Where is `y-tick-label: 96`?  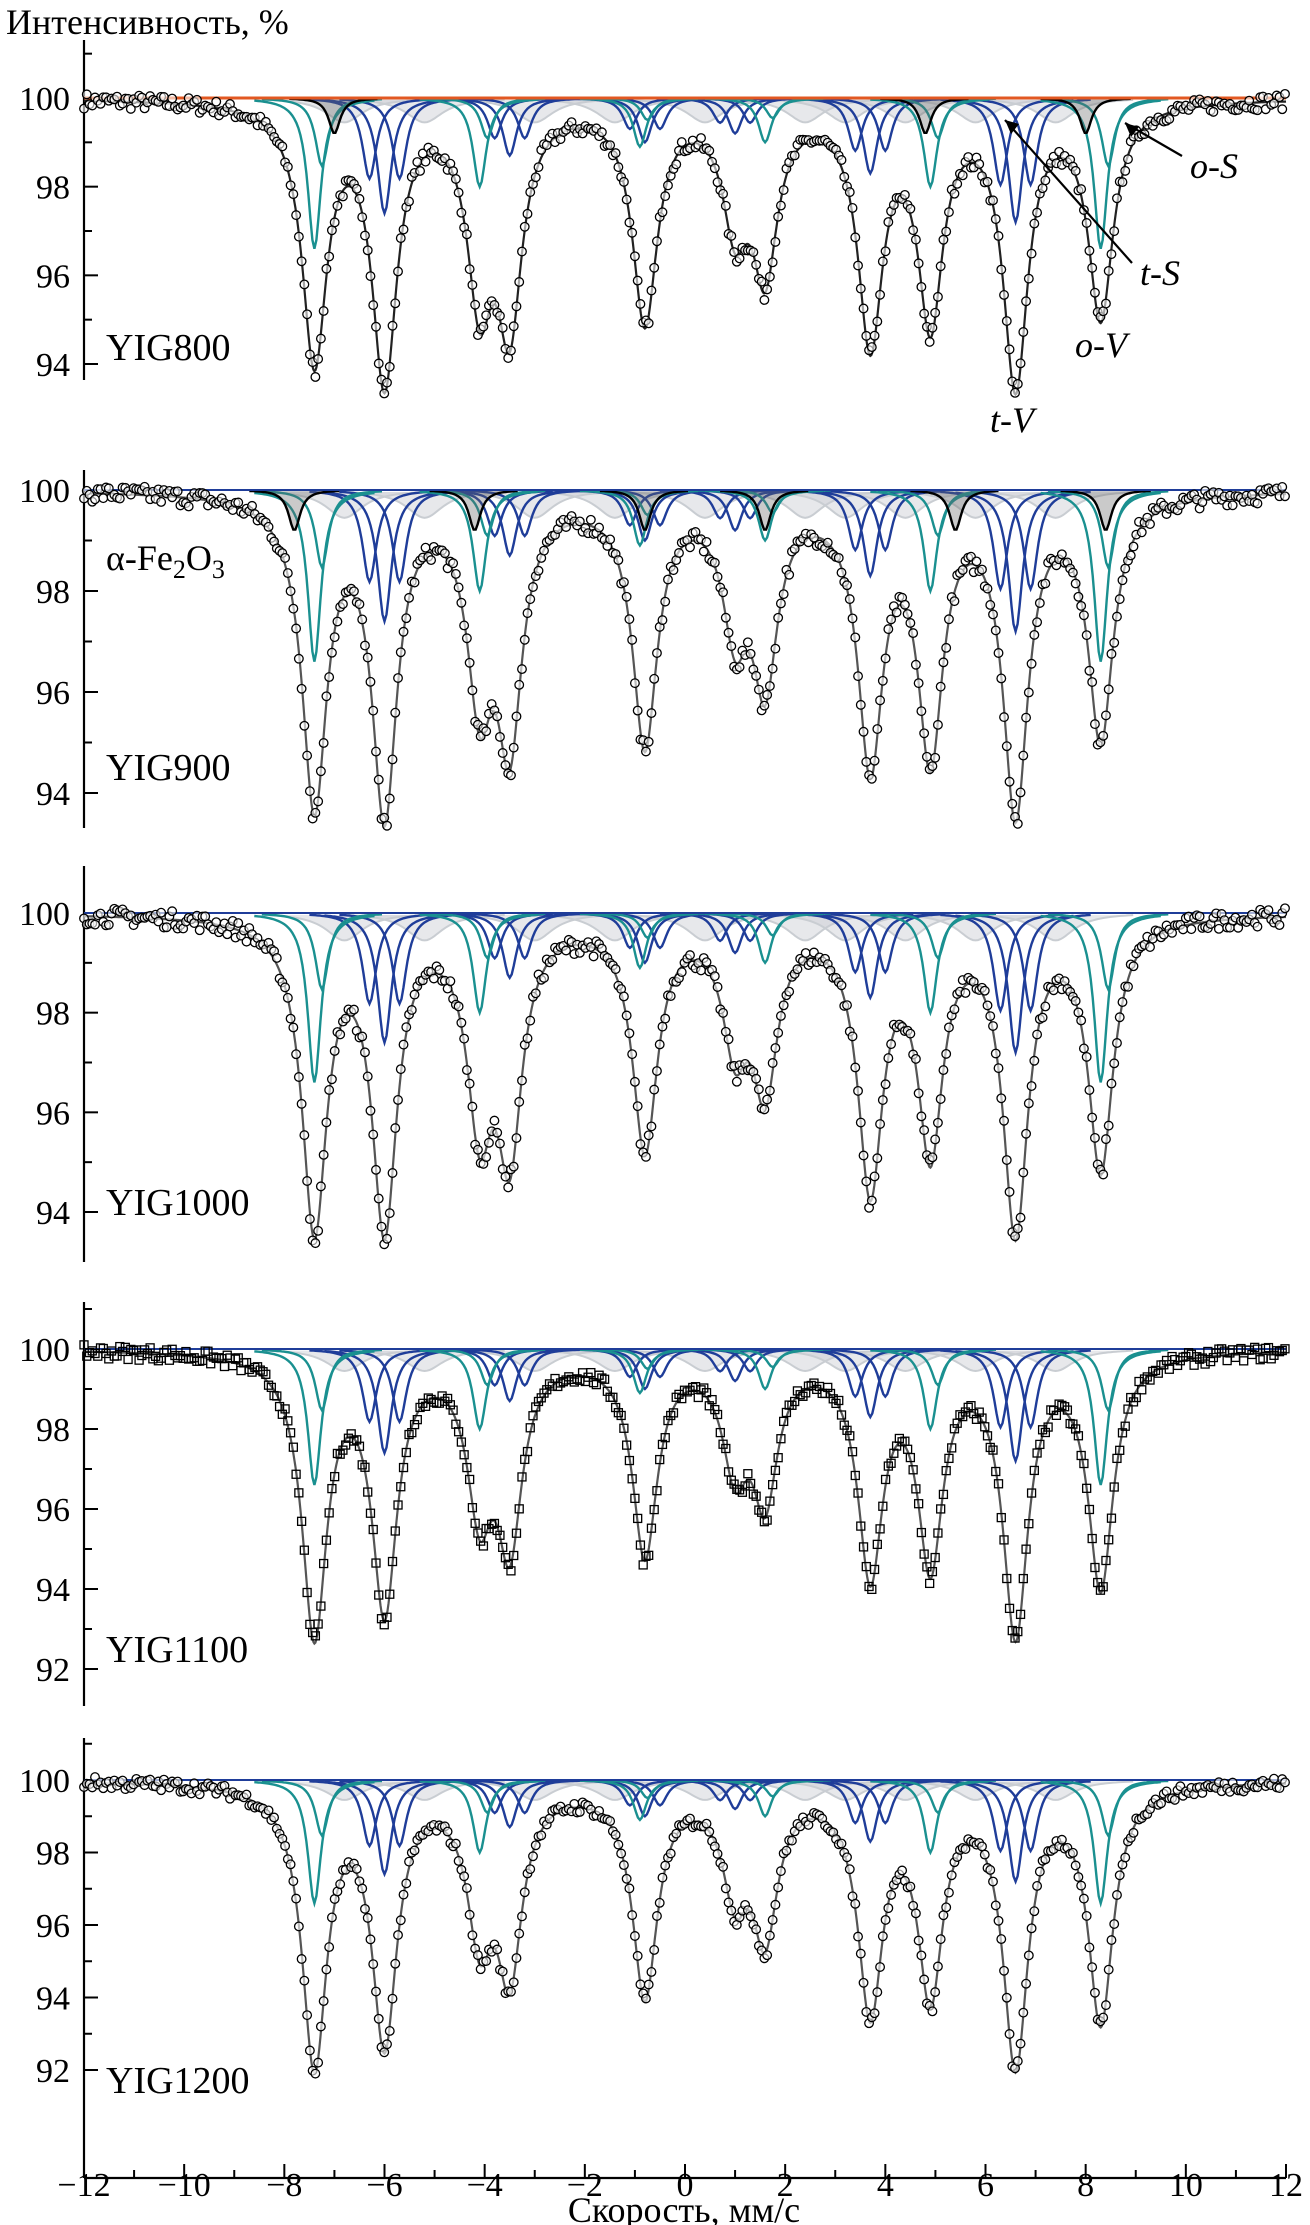 y-tick-label: 96 is located at coordinates (53, 276).